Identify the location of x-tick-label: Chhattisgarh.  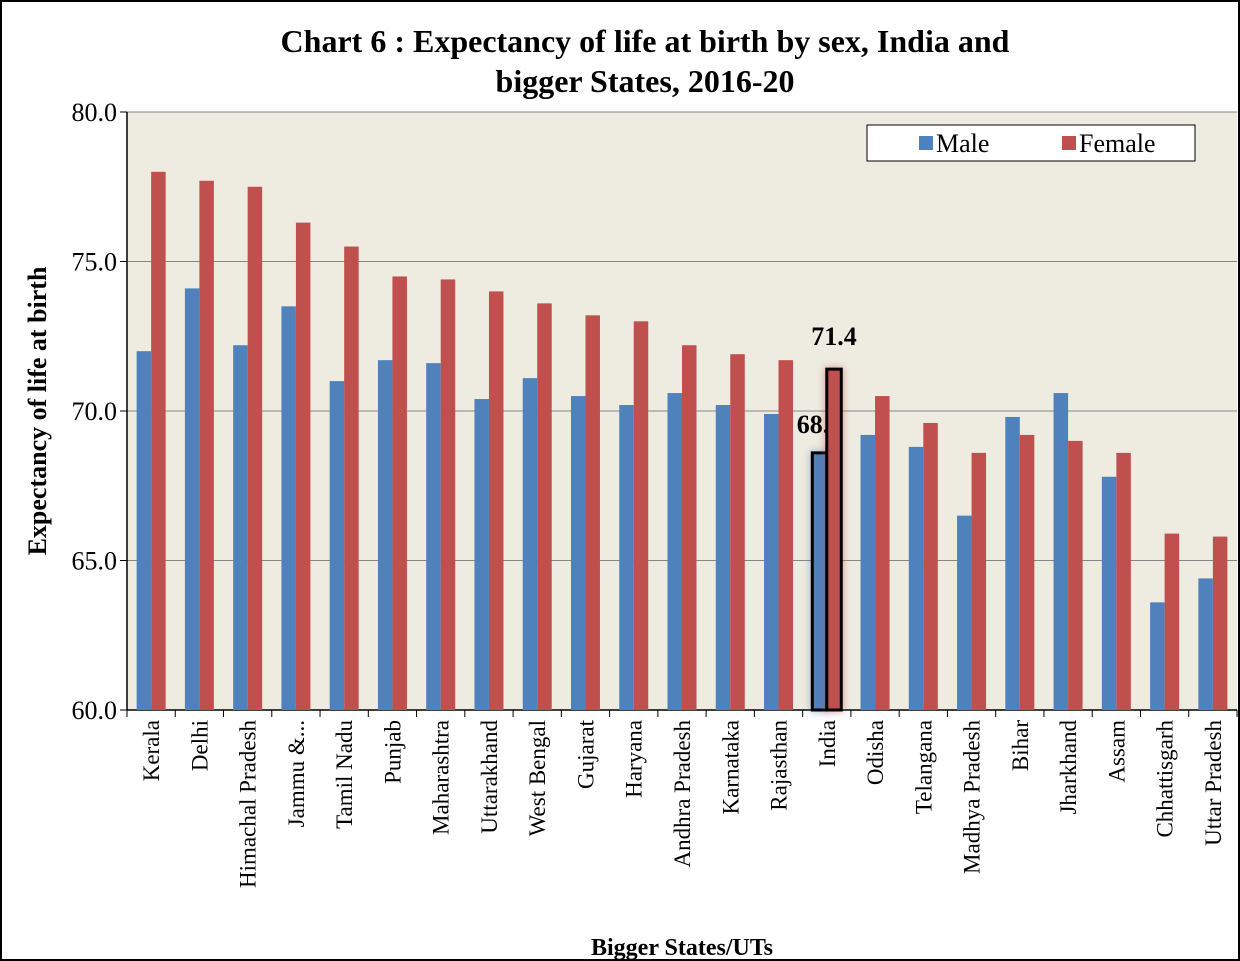
(1165, 779).